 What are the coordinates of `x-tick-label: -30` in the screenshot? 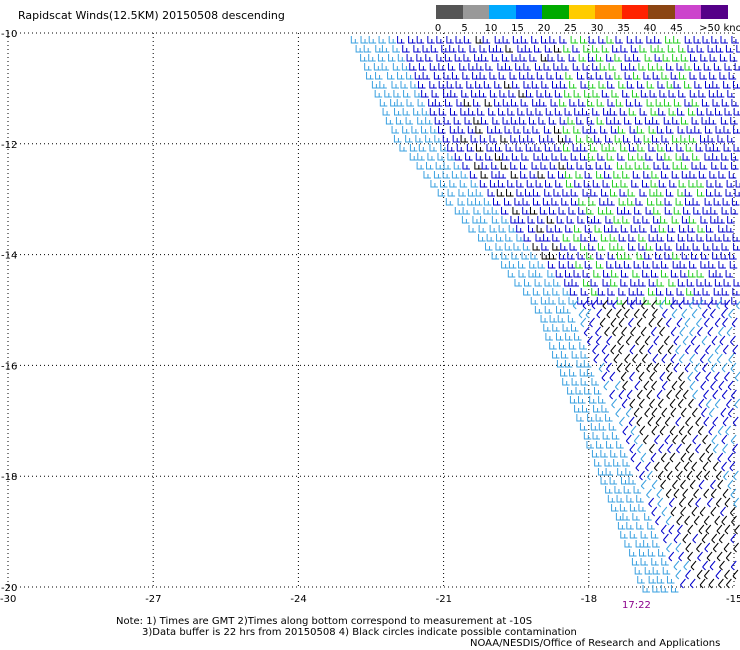 It's located at (8, 599).